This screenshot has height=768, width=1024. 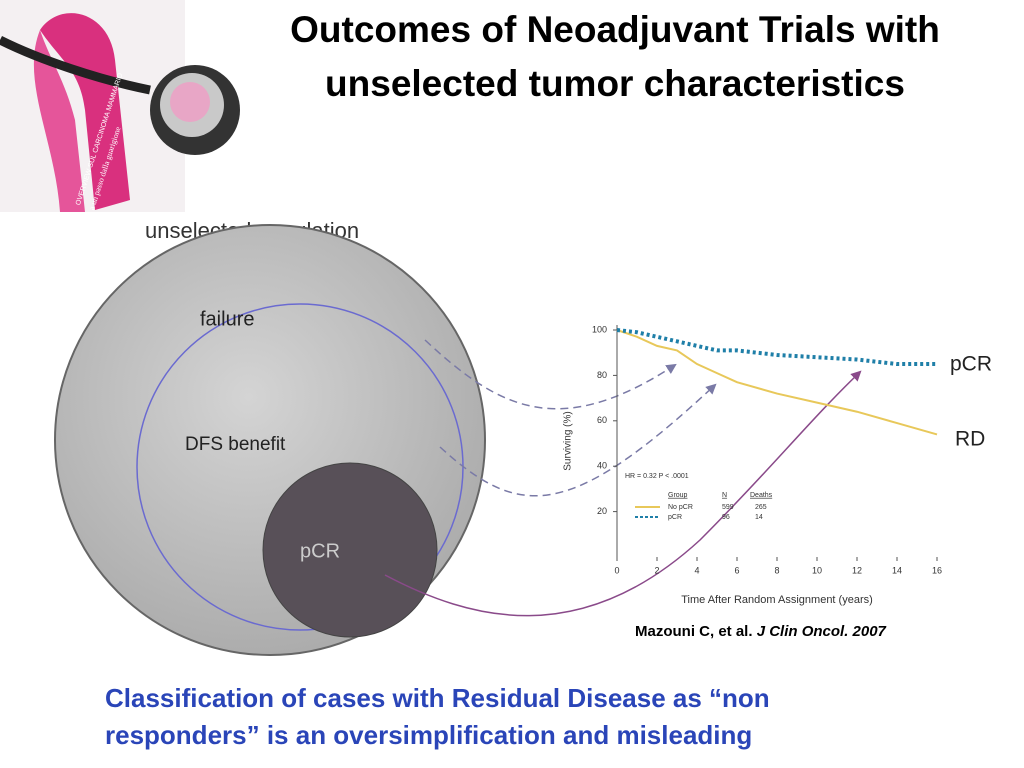 I want to click on legend-header: N, so click(x=724, y=495).